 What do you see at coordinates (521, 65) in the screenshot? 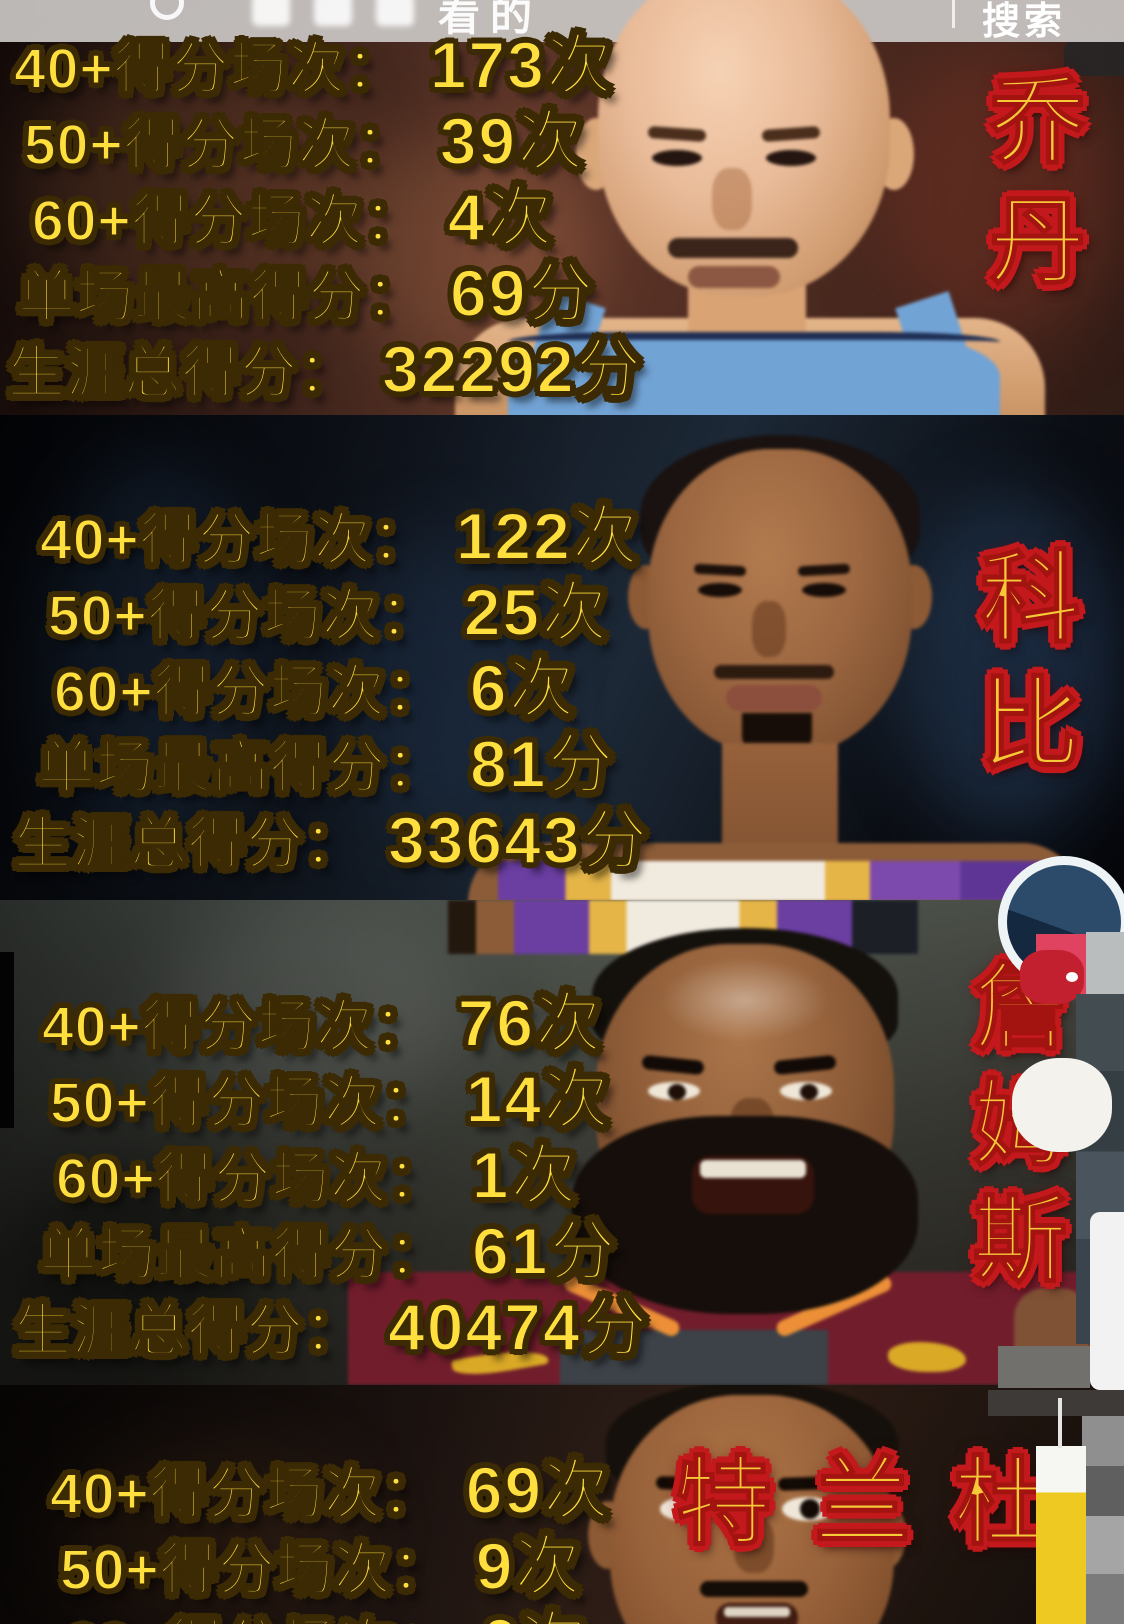
I see `stat-value: 173次` at bounding box center [521, 65].